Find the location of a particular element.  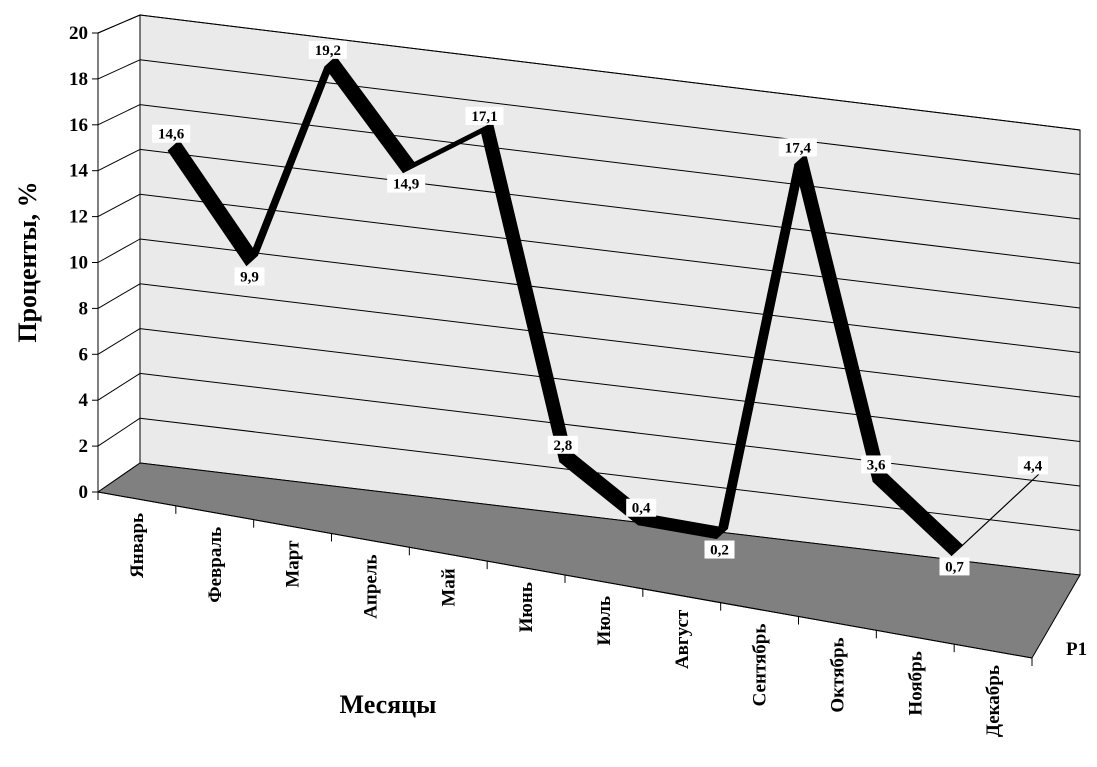

data-label: 2,8 is located at coordinates (562, 444).